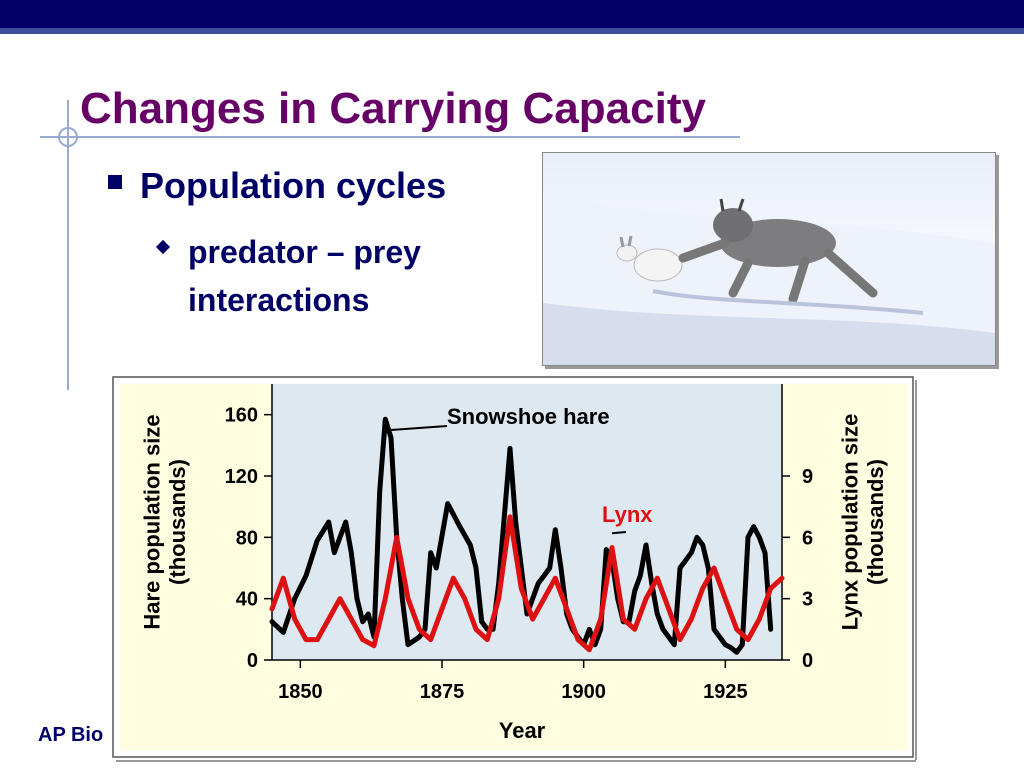 The width and height of the screenshot is (1024, 768). I want to click on y-left-tick-label: 40, so click(247, 600).